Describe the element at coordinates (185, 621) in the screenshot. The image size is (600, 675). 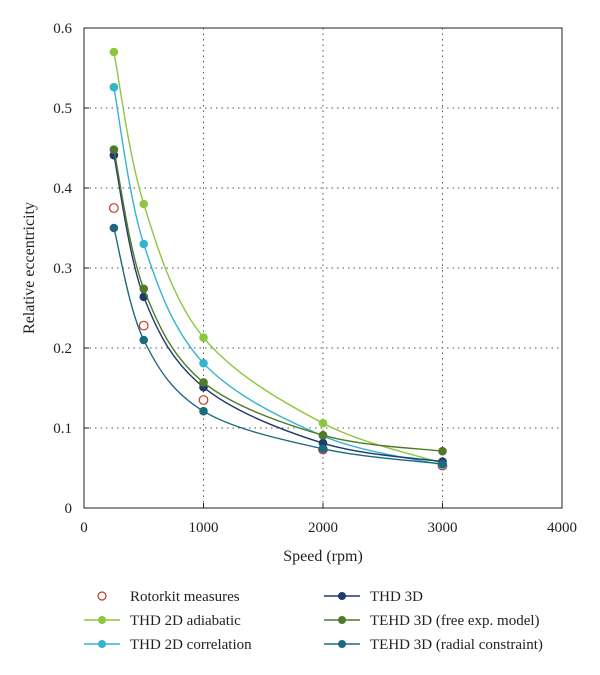
I see `legend-label: THD 2D adiabatic` at that location.